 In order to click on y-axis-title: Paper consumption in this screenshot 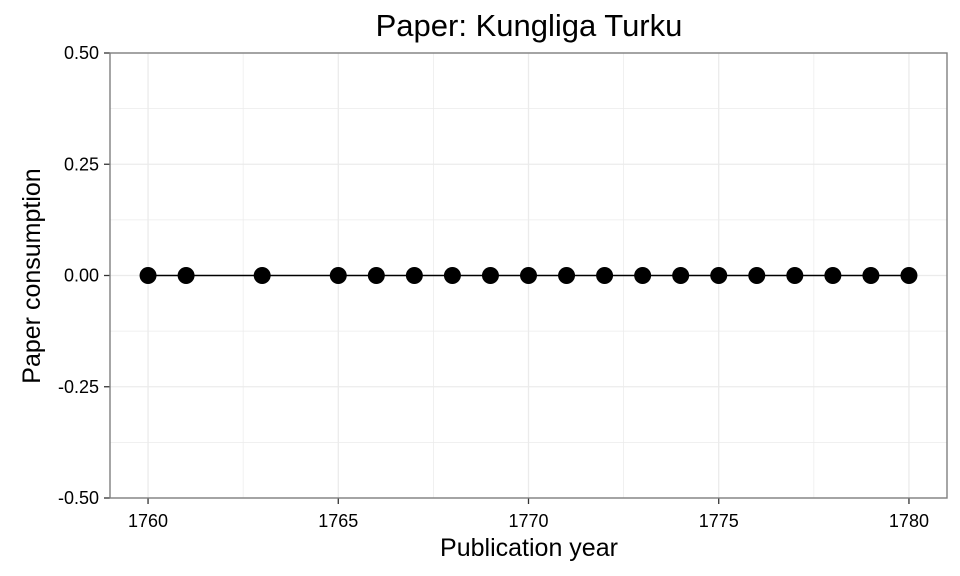, I will do `click(32, 275)`.